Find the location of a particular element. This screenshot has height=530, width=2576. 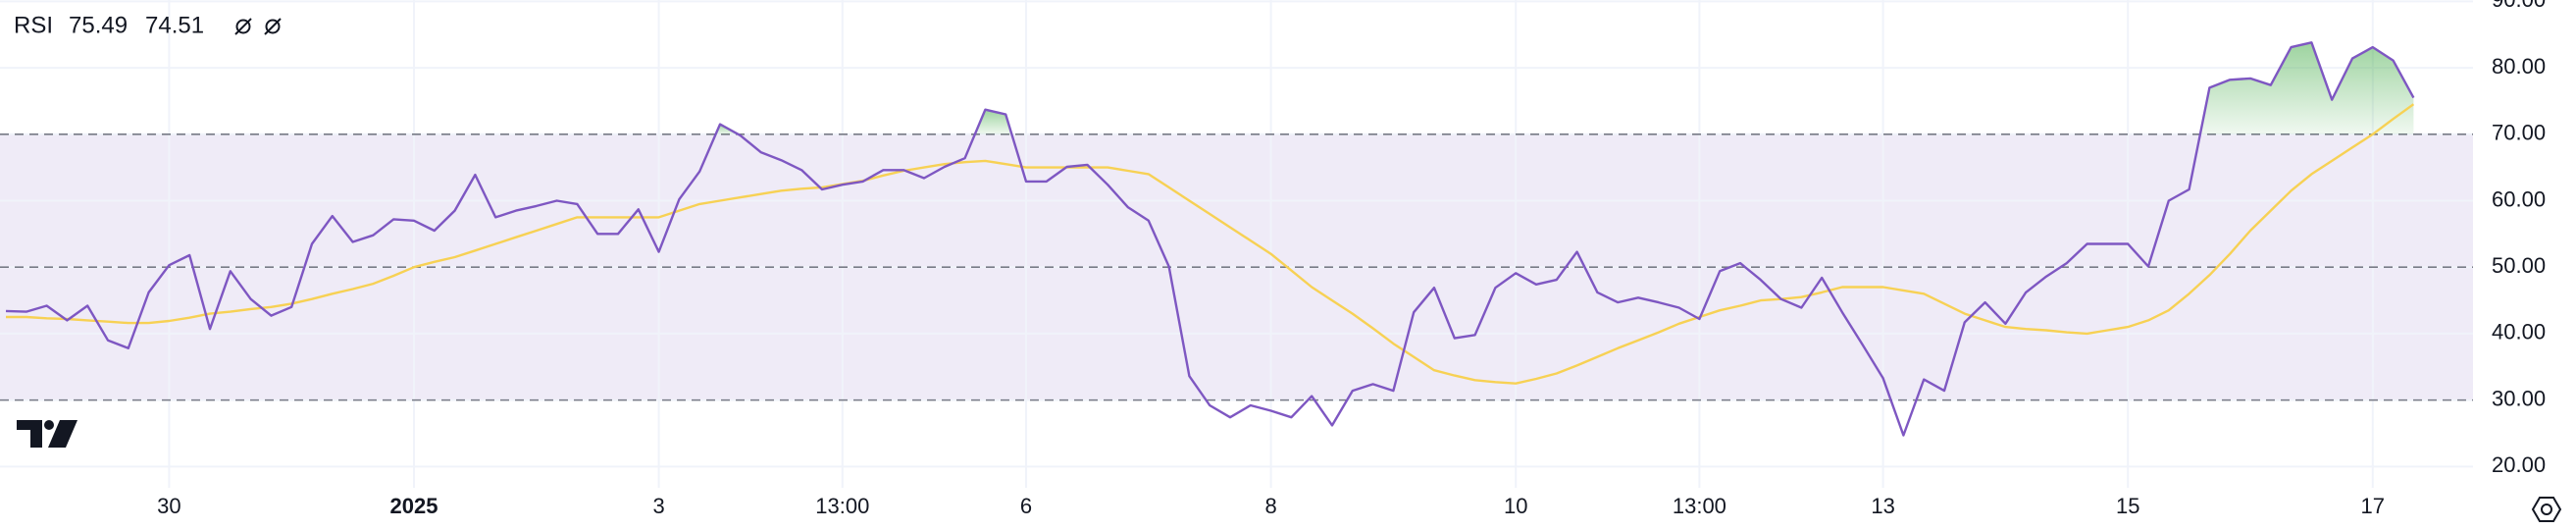

settings-button is located at coordinates (2546, 510).